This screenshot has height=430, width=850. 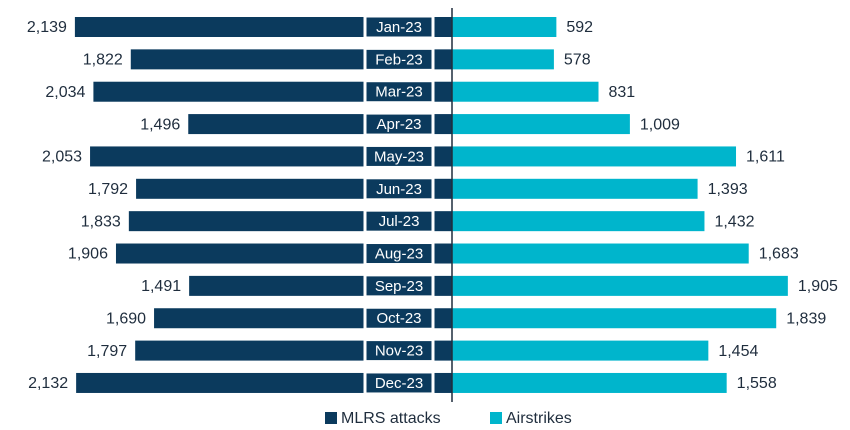 I want to click on category-label: May-23, so click(x=399, y=156).